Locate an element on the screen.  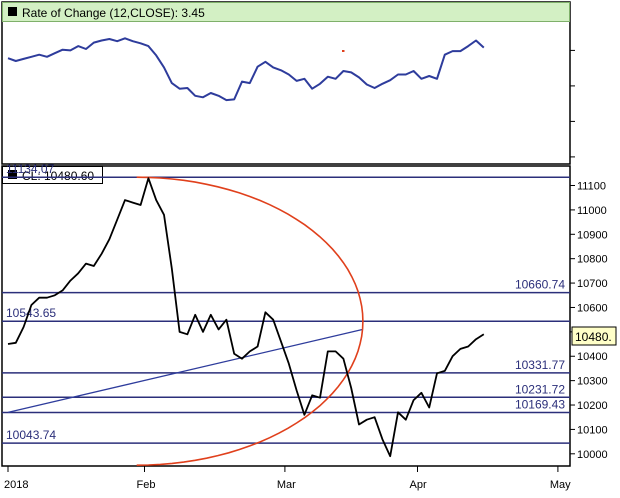
current-value-label: 10480. is located at coordinates (593, 337).